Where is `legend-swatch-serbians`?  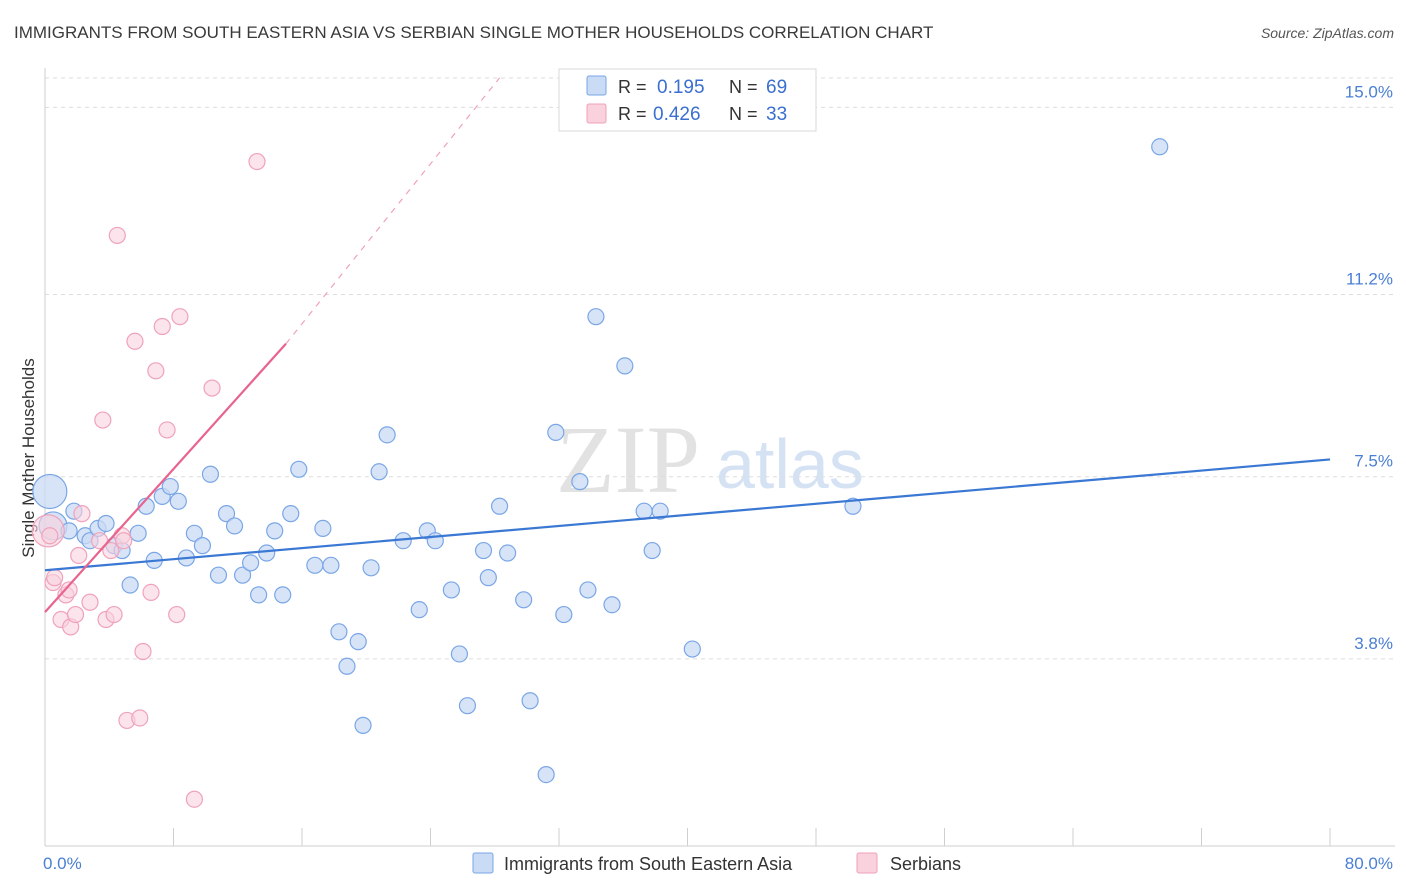
legend-swatch-serbians is located at coordinates (867, 863).